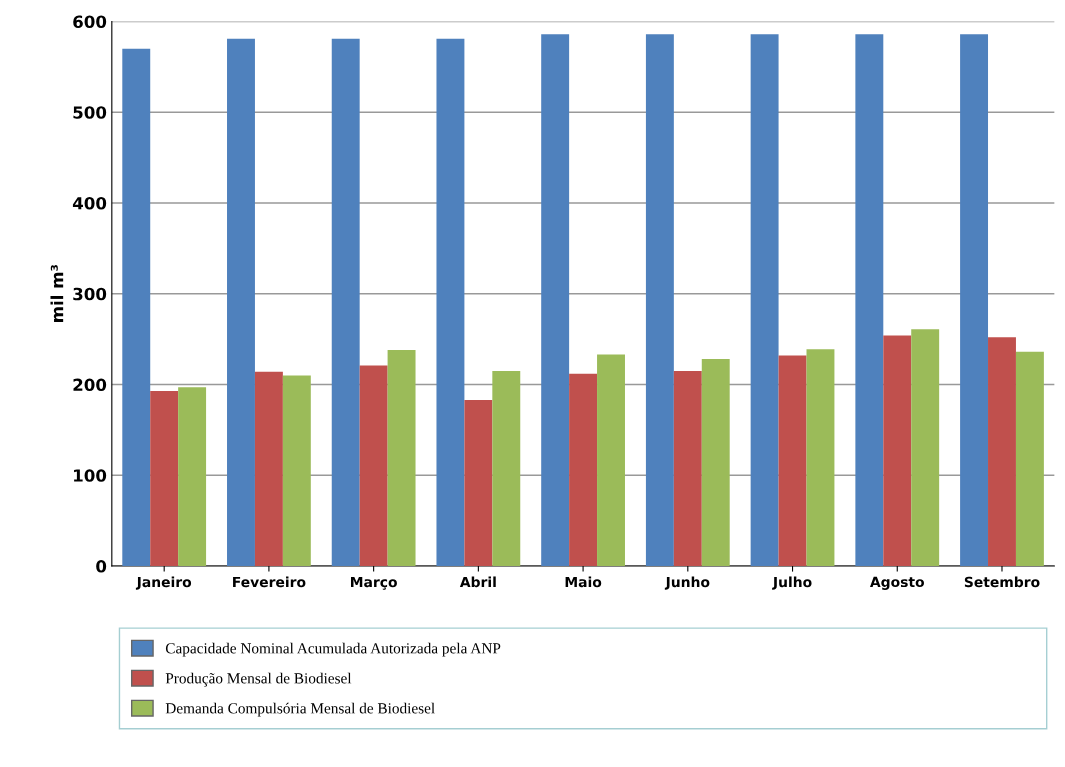 The image size is (1065, 767). Describe the element at coordinates (89, 203) in the screenshot. I see `y-tick-label: 400` at that location.